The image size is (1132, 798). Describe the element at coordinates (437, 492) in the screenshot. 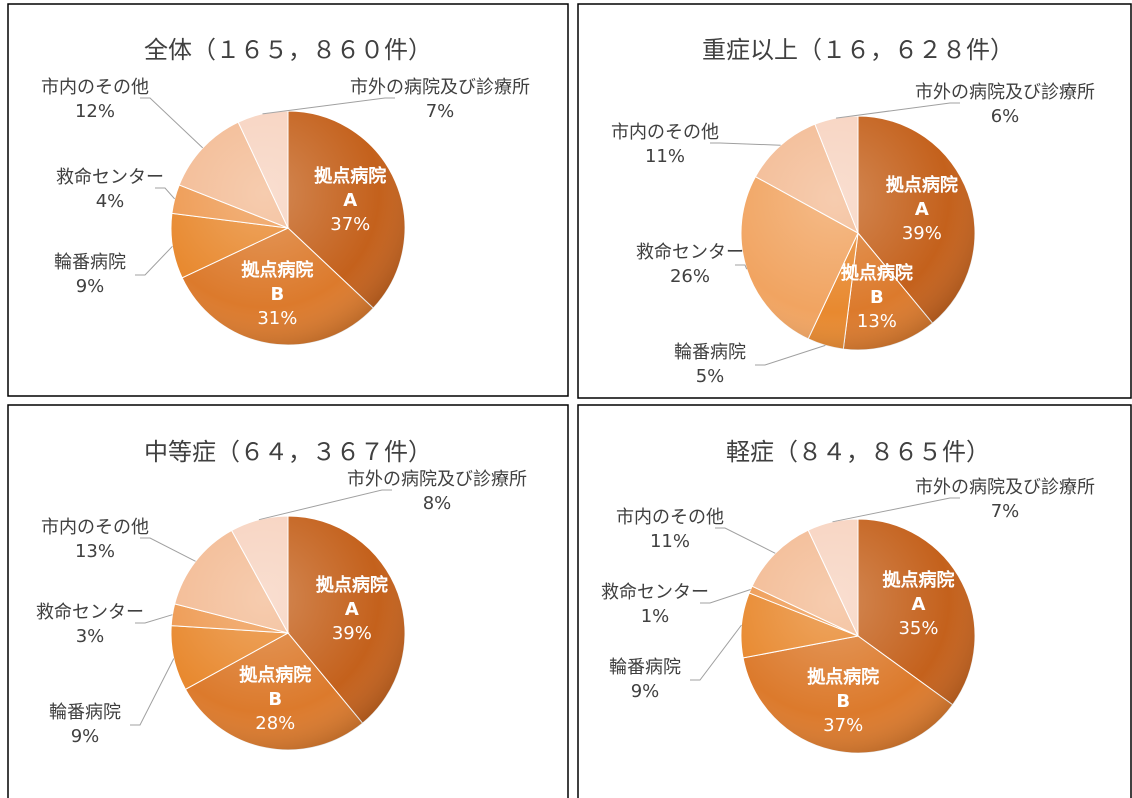

I see `data-label: 市外の病院及び診療所 8%` at that location.